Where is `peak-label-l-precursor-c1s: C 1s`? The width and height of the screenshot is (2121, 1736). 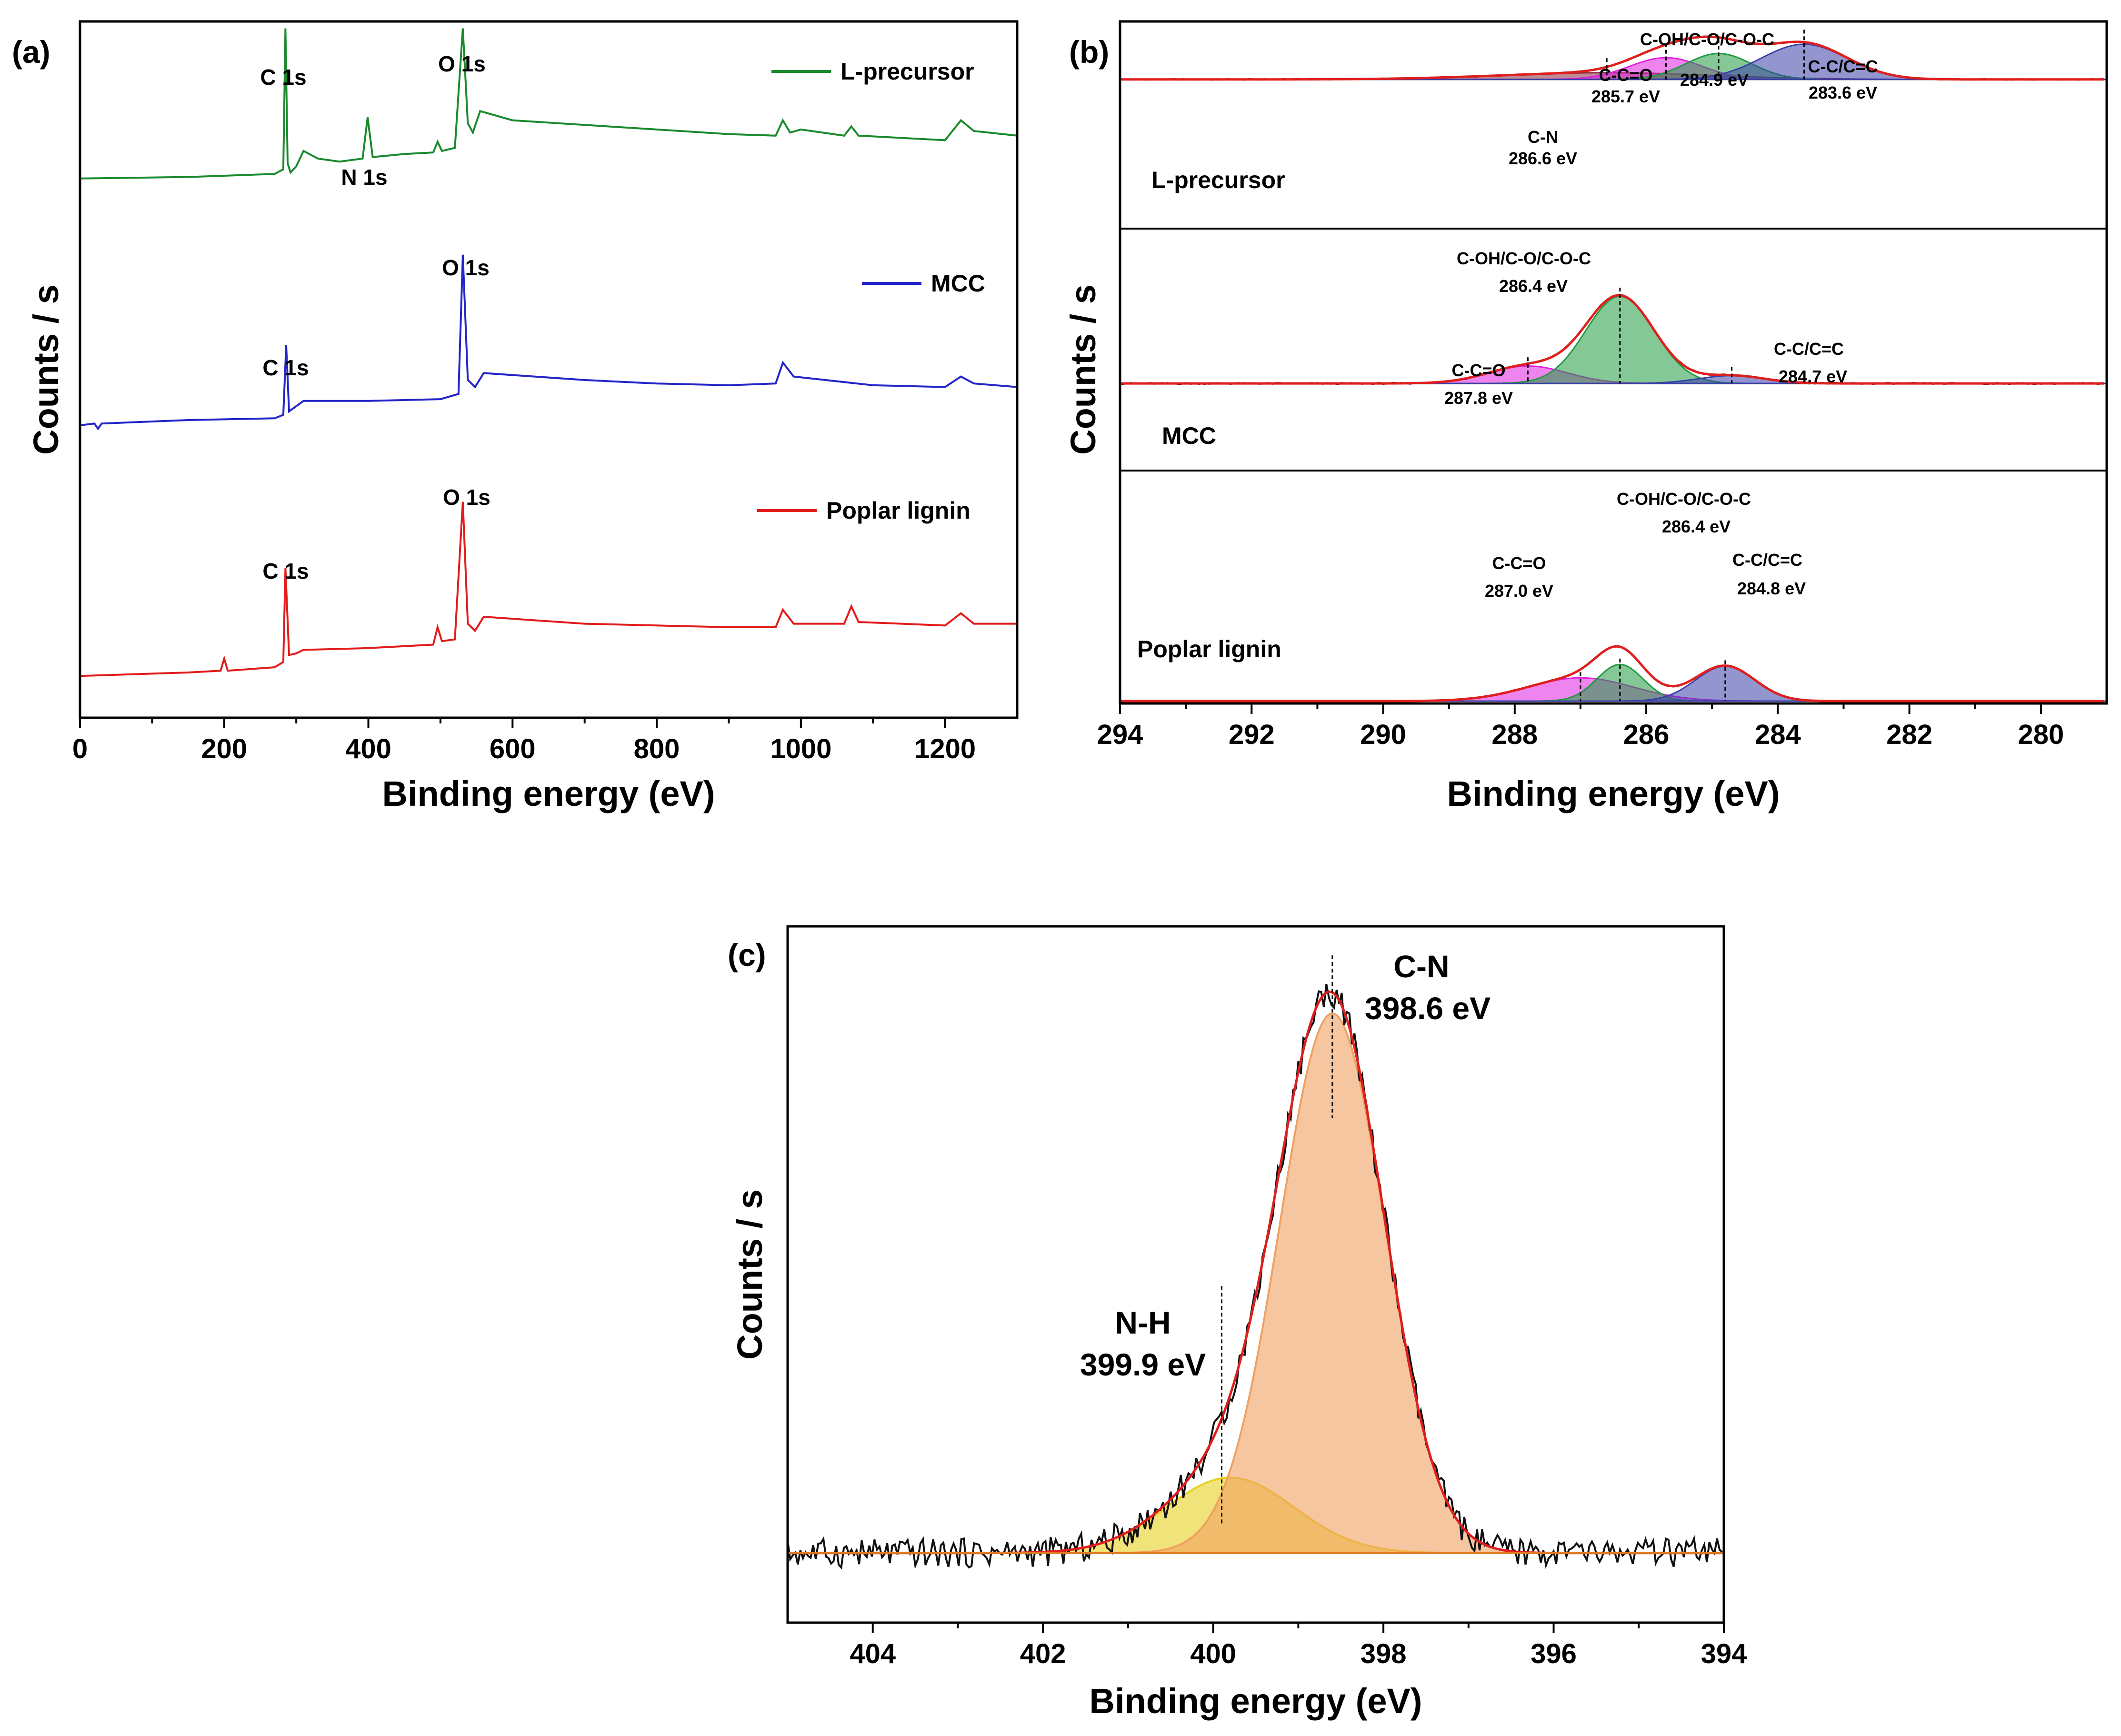
peak-label-l-precursor-c1s: C 1s is located at coordinates (283, 77).